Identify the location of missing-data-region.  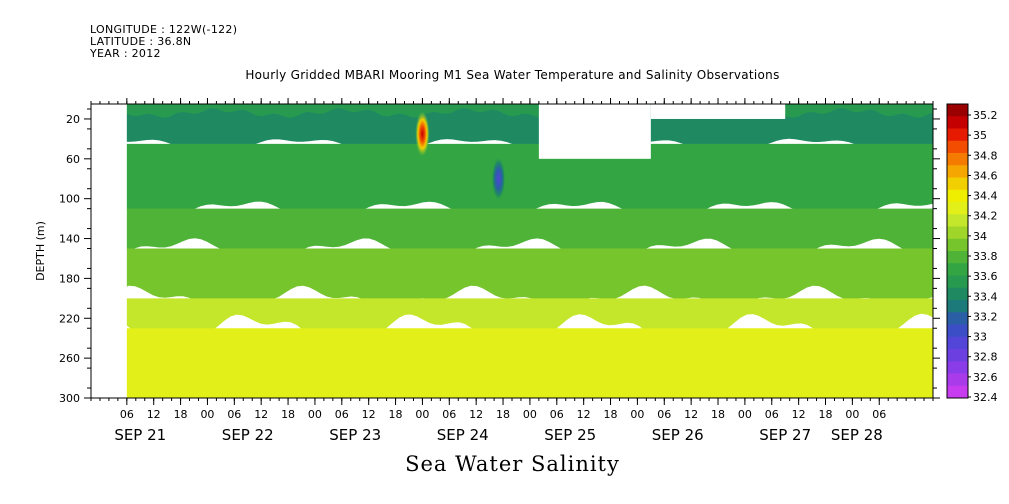
(109, 251).